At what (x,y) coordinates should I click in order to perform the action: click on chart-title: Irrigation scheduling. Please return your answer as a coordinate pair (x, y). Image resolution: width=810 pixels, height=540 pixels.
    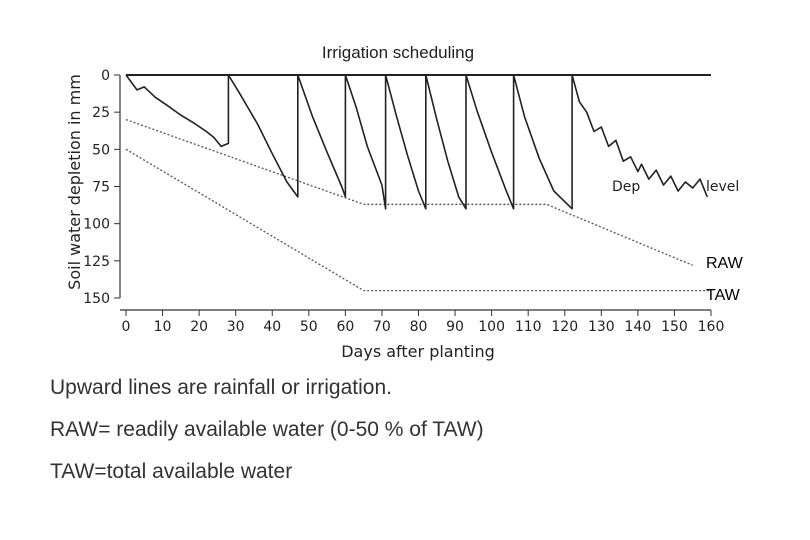
    Looking at the image, I should click on (398, 52).